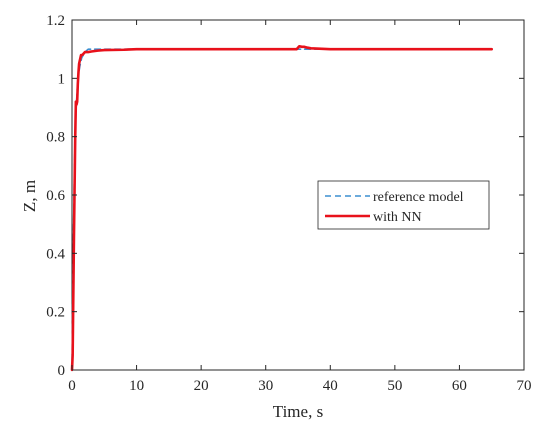  What do you see at coordinates (397, 217) in the screenshot?
I see `legend-label-with-nn: with NN` at bounding box center [397, 217].